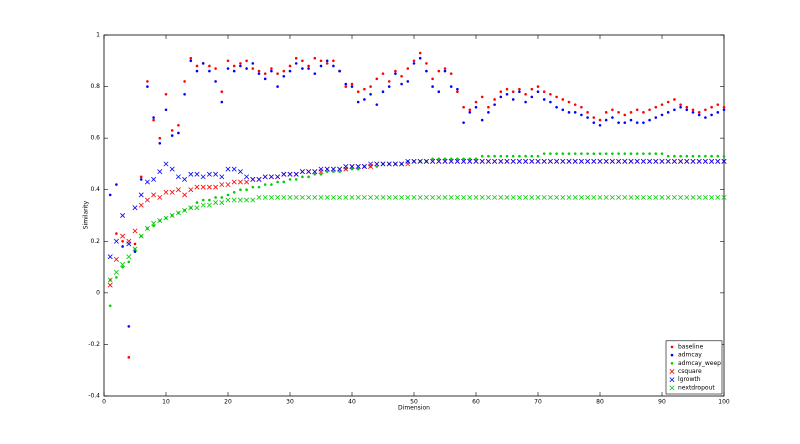  Describe the element at coordinates (95, 86) in the screenshot. I see `y-tick-label: 0.8` at that location.